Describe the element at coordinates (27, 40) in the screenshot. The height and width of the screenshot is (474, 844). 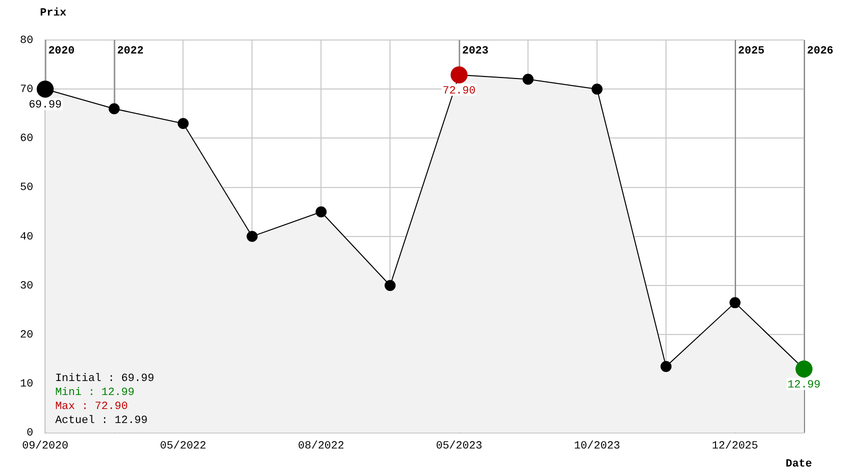
I see `y-tick-label: 80` at that location.